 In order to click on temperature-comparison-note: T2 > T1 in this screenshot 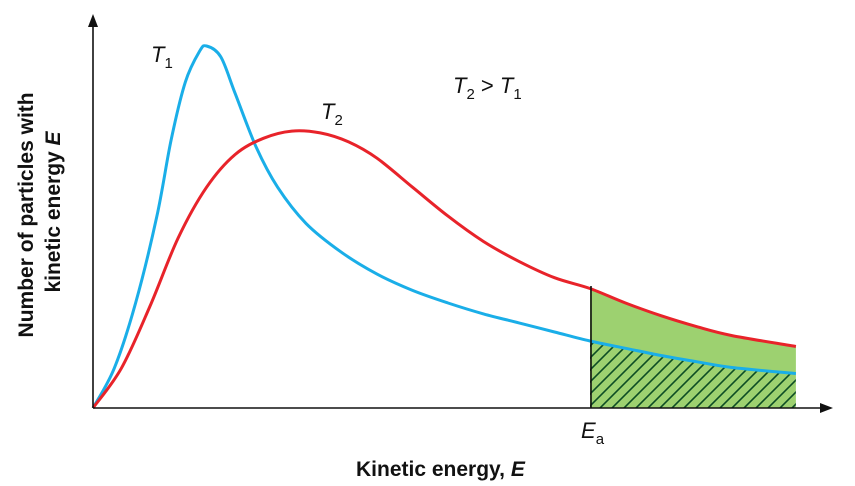, I will do `click(487, 88)`.